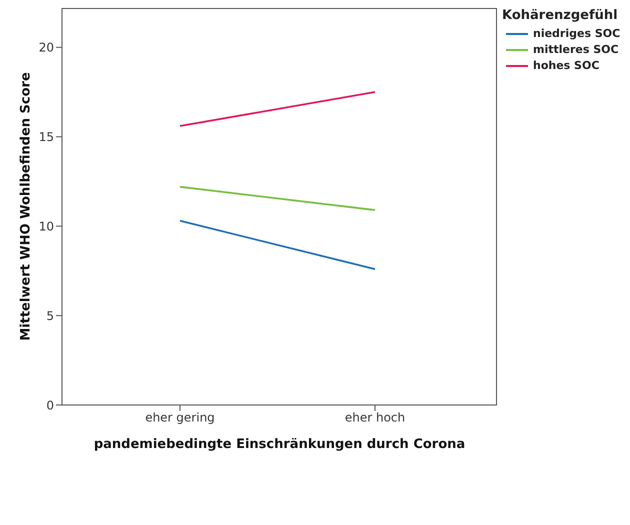 This screenshot has height=525, width=630. I want to click on legend-label: niedriges SOC, so click(577, 34).